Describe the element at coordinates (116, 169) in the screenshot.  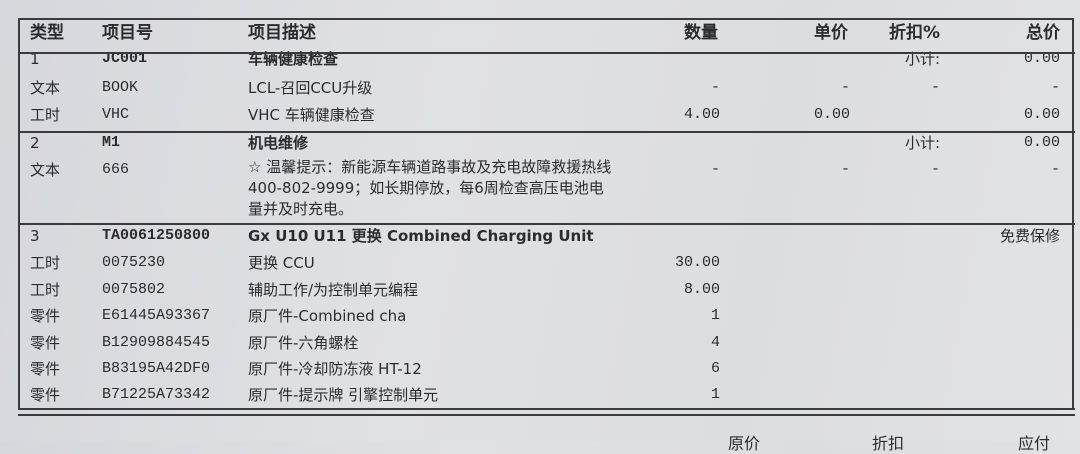
I see `cell-code: 666` at that location.